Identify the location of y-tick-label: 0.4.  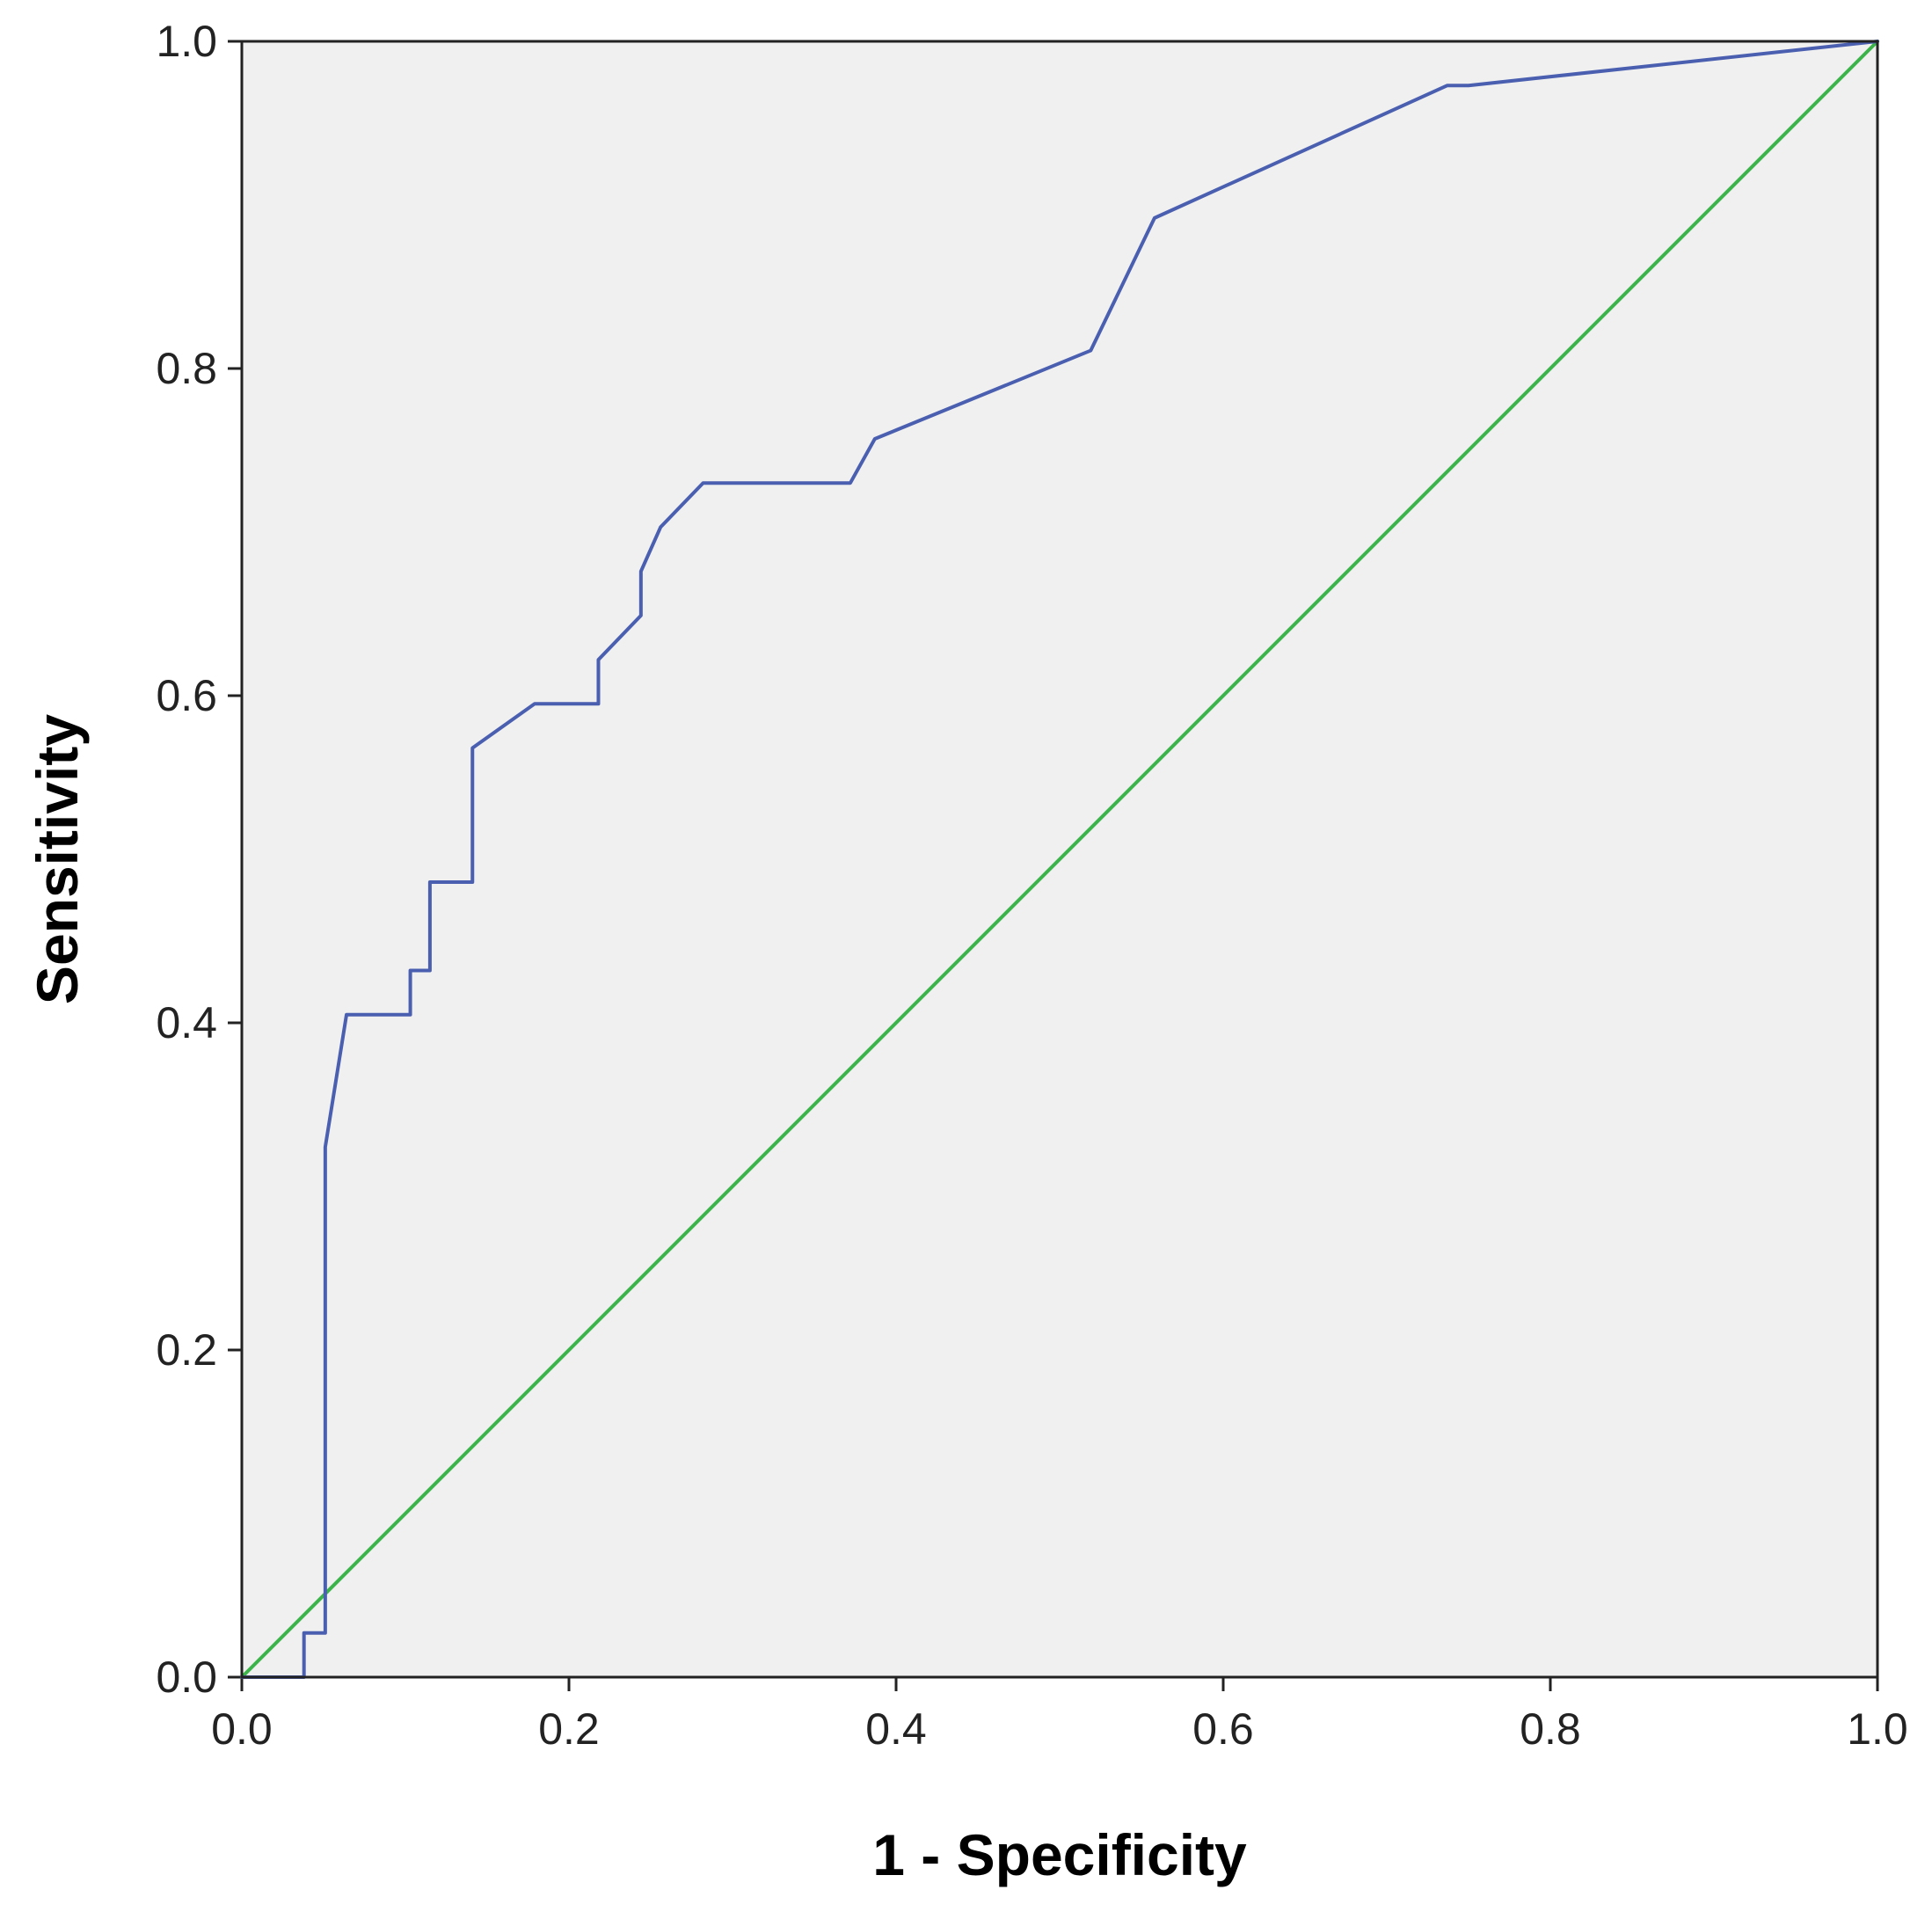
(187, 1022).